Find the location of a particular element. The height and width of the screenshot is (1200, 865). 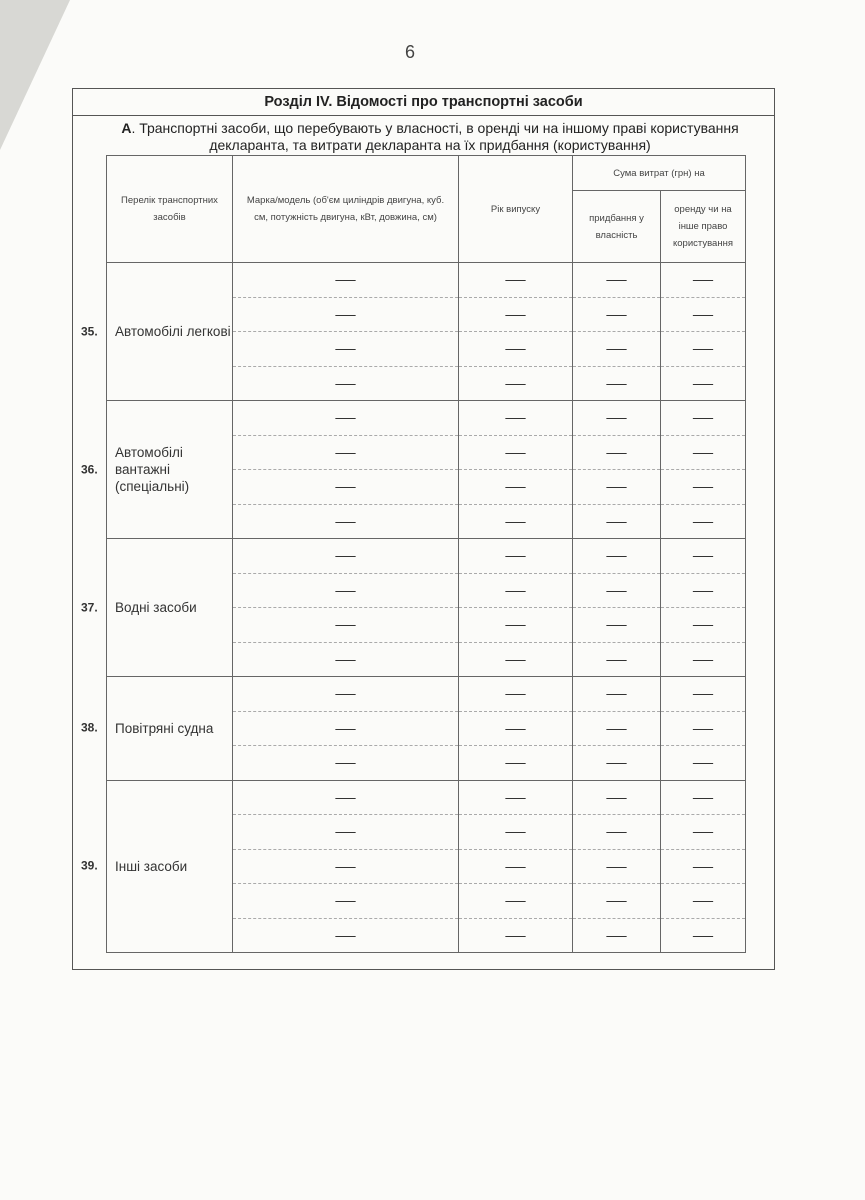

header-lease: оренду чи на інше право користування is located at coordinates (703, 226).